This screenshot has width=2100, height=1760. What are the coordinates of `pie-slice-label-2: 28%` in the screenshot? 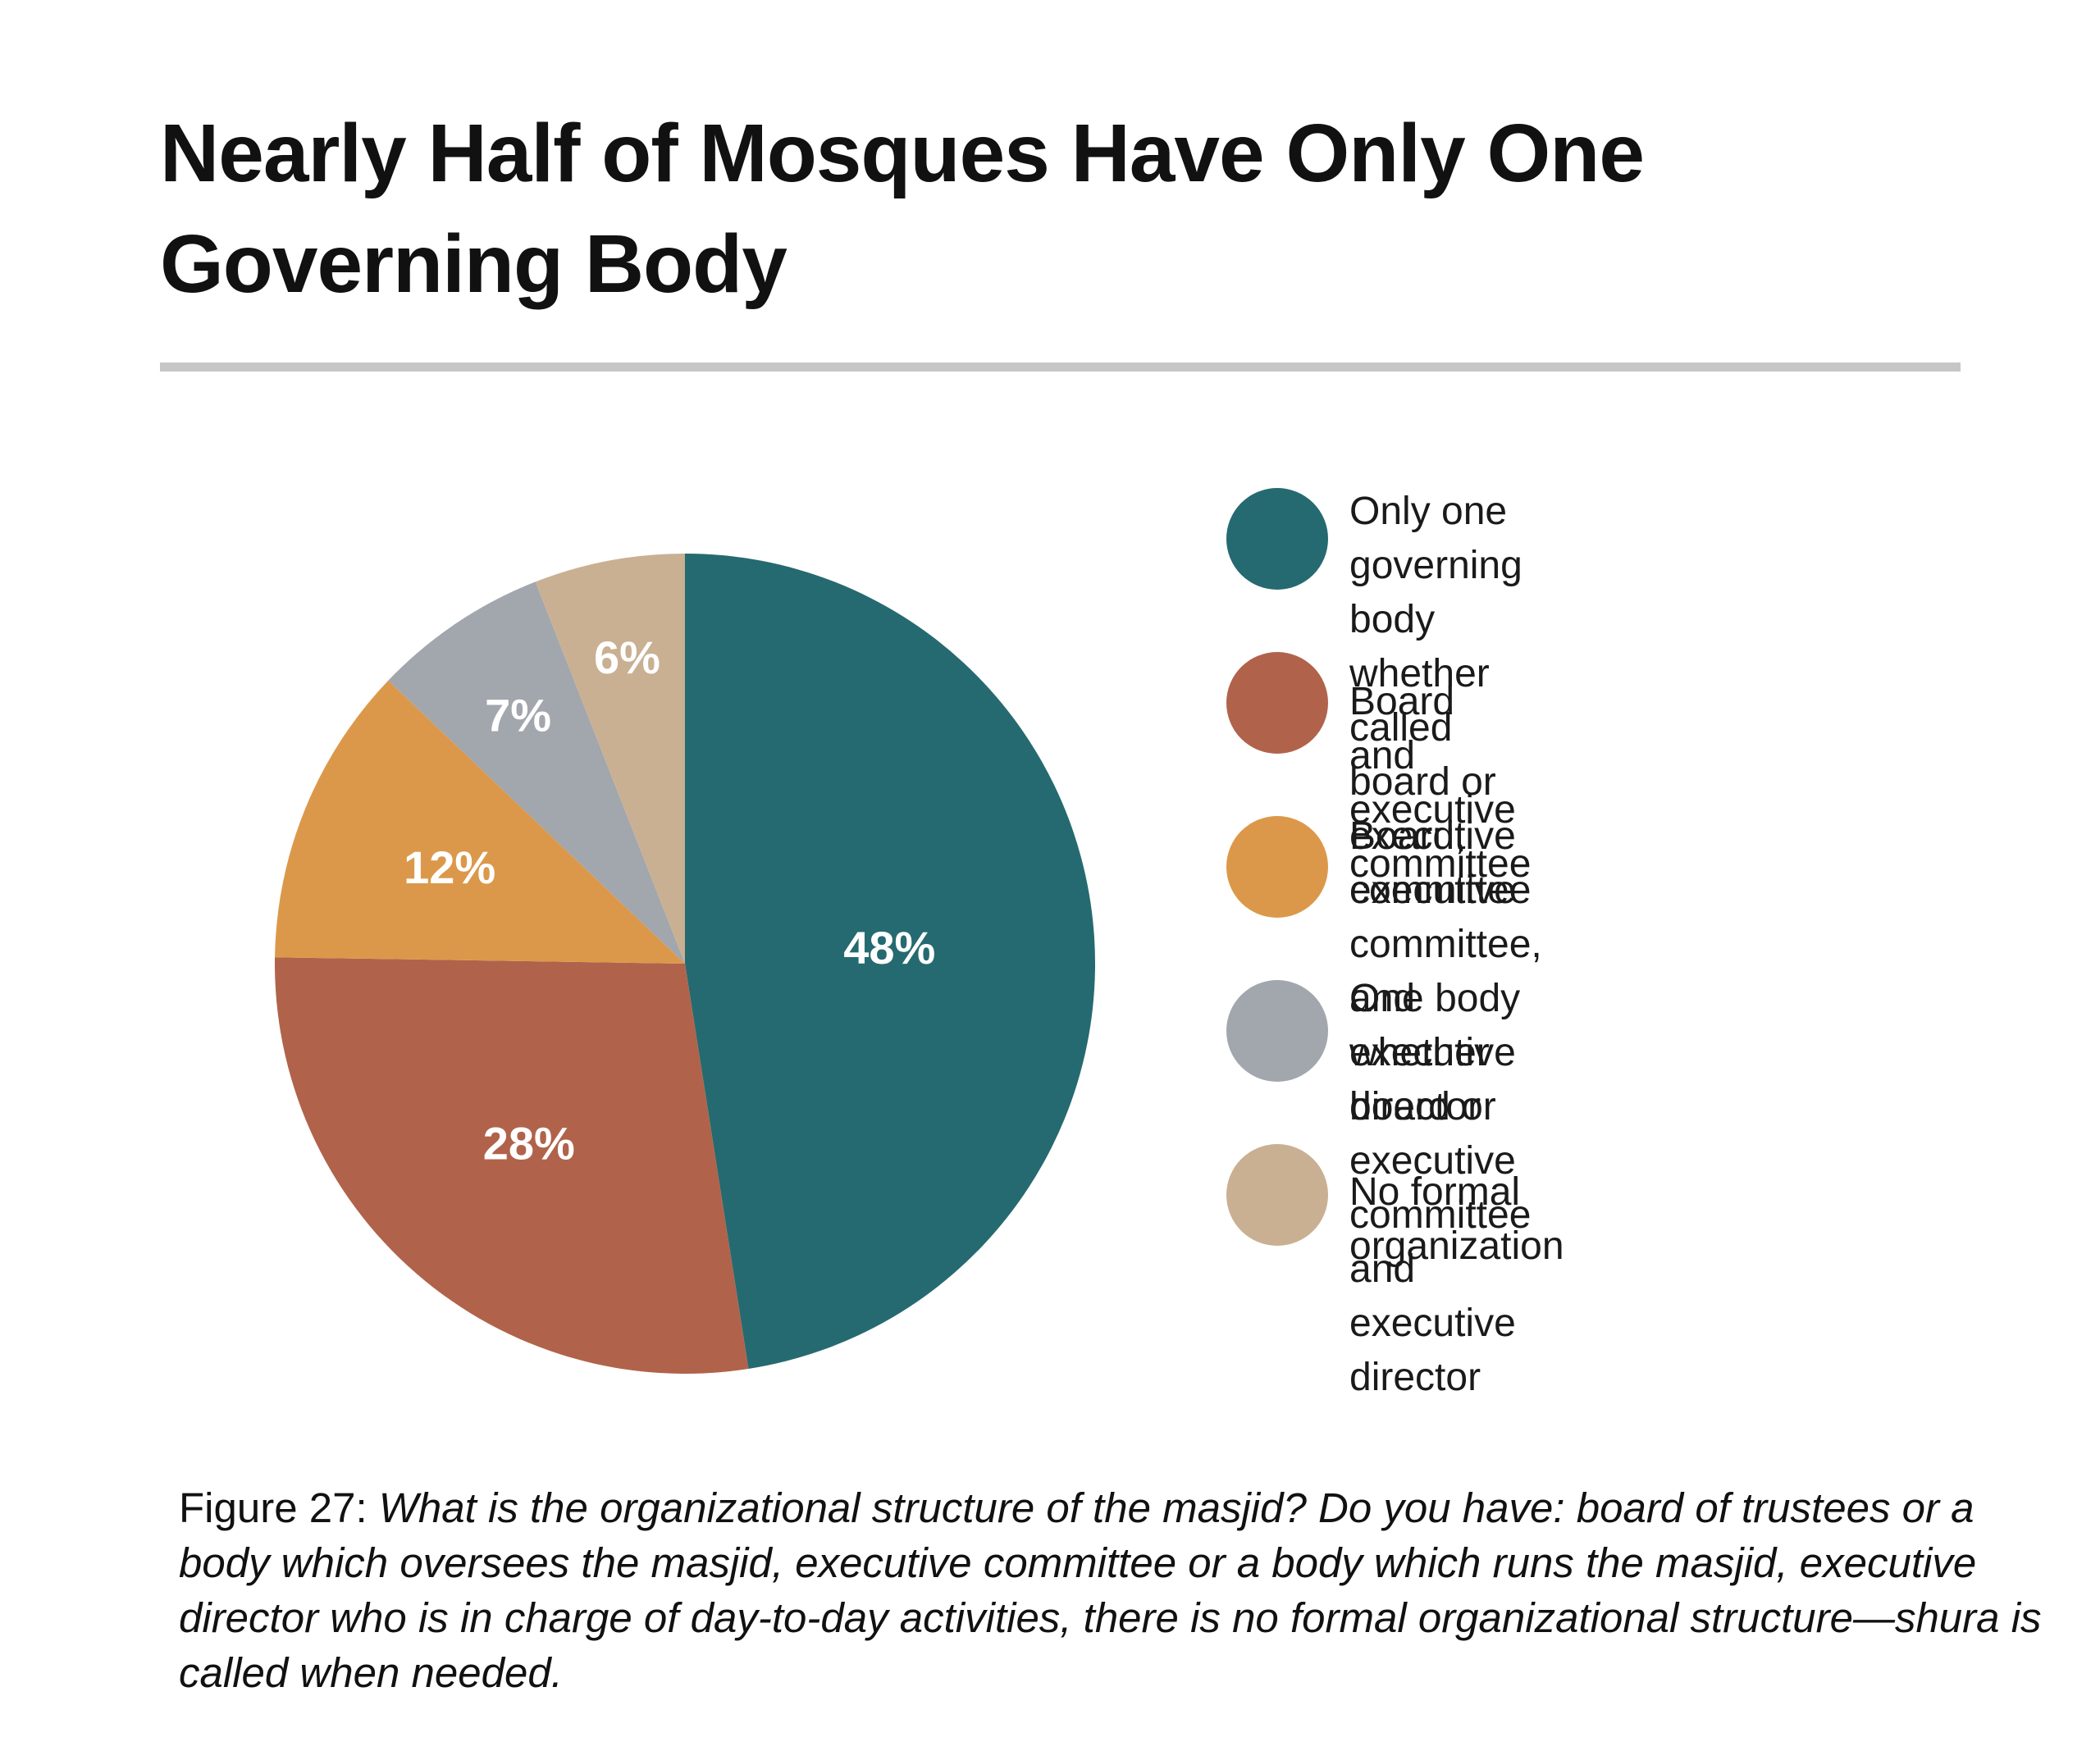 It's located at (529, 1143).